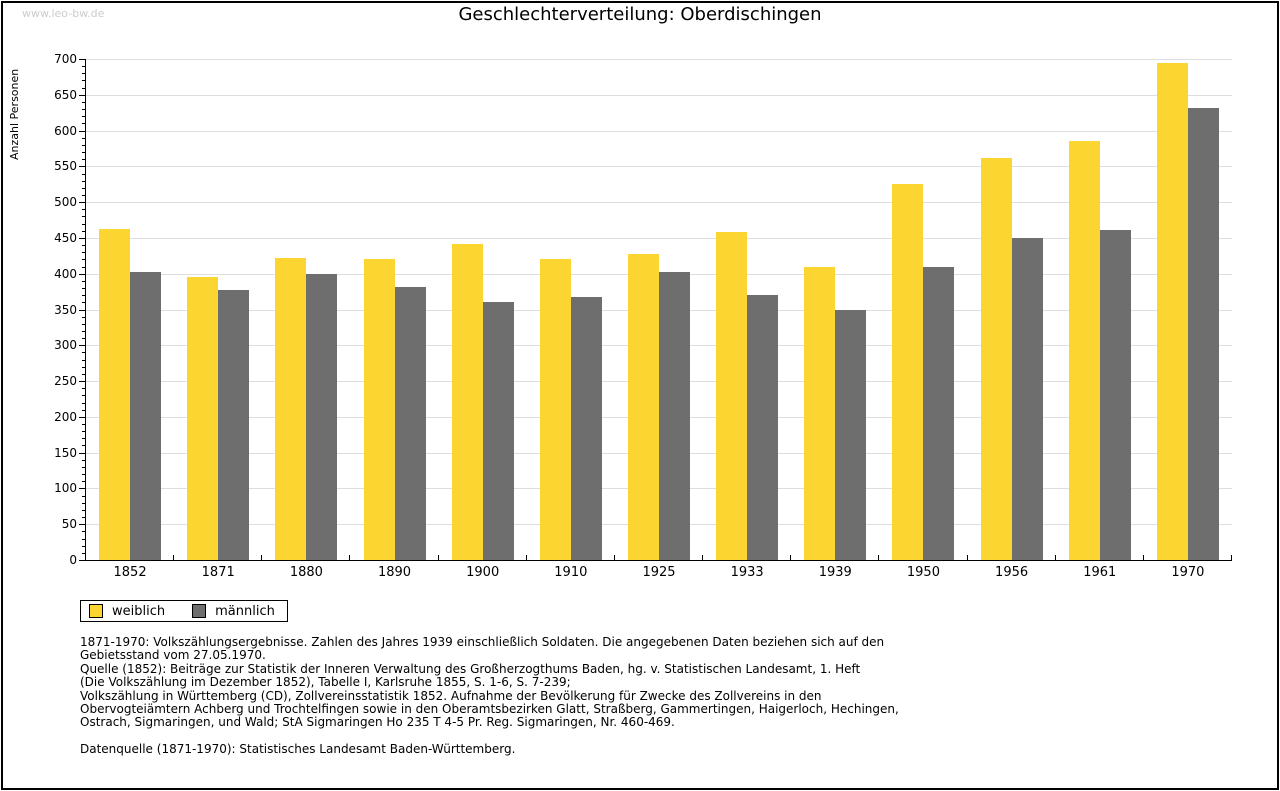 The height and width of the screenshot is (791, 1280). I want to click on y-tick-label: 100, so click(65, 488).